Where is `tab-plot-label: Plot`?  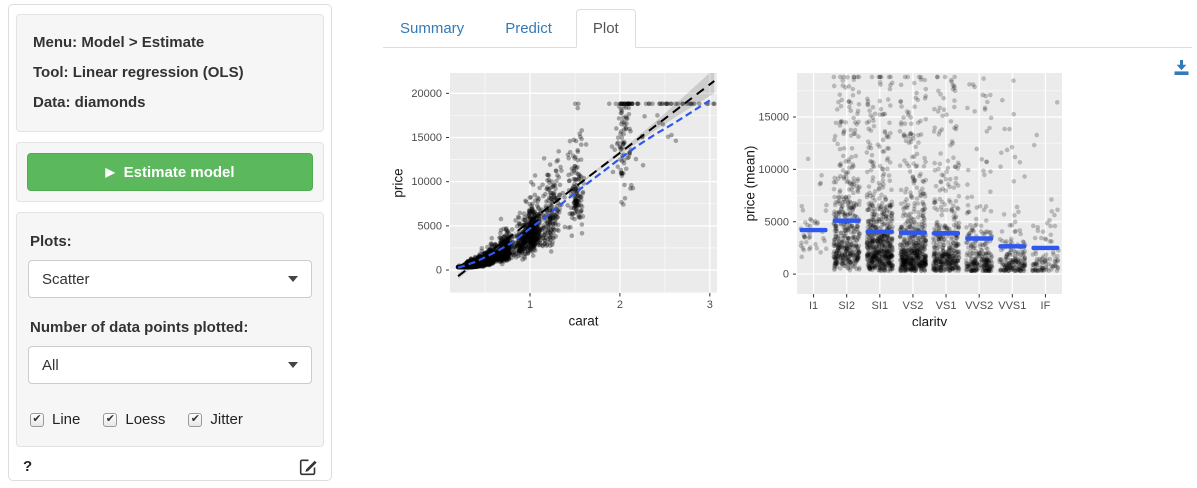 tab-plot-label: Plot is located at coordinates (605, 28).